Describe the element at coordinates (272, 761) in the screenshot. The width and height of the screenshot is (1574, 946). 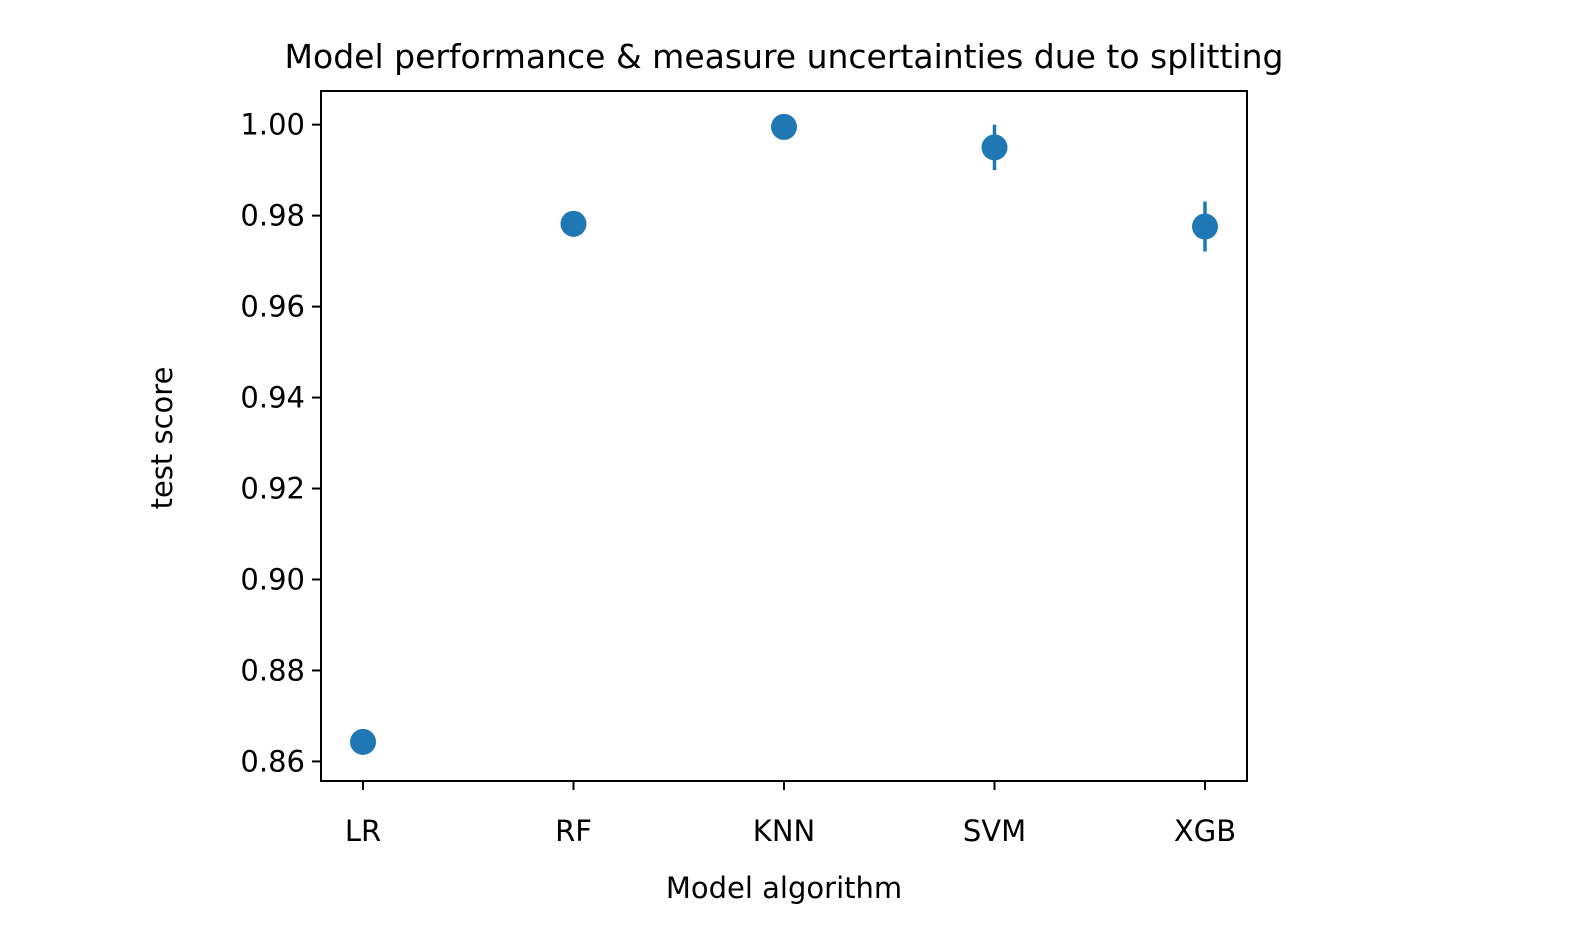
I see `y-tick-label: 0.86` at that location.